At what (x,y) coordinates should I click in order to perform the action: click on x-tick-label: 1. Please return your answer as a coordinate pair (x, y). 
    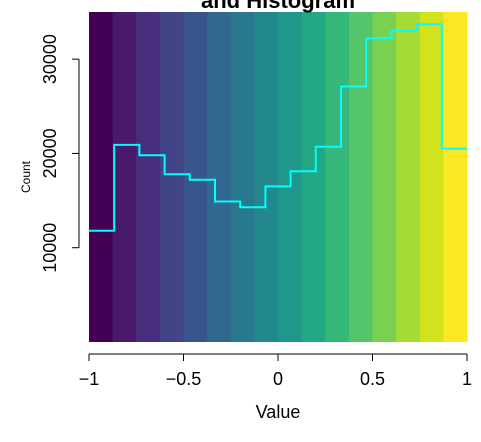
    Looking at the image, I should click on (467, 379).